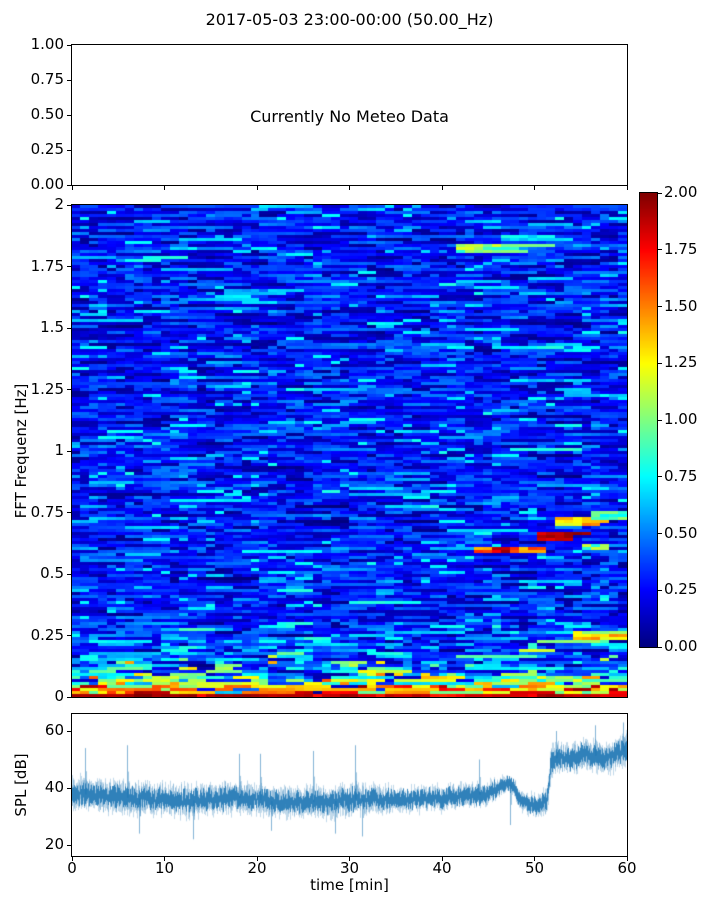  Describe the element at coordinates (681, 362) in the screenshot. I see `colorbar-tick-label: 1.25` at that location.